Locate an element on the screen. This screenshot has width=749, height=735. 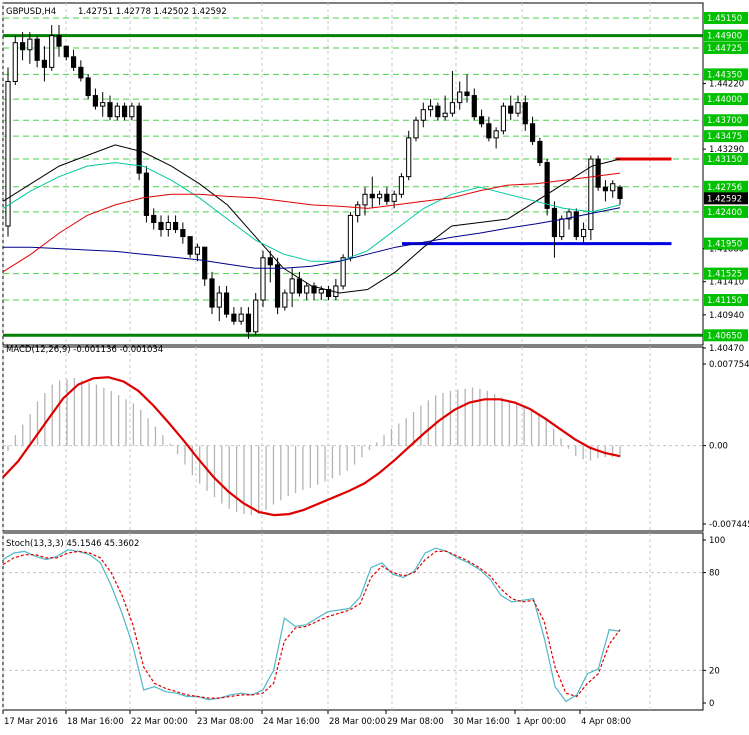
axis-label: 1.40940 is located at coordinates (726, 316).